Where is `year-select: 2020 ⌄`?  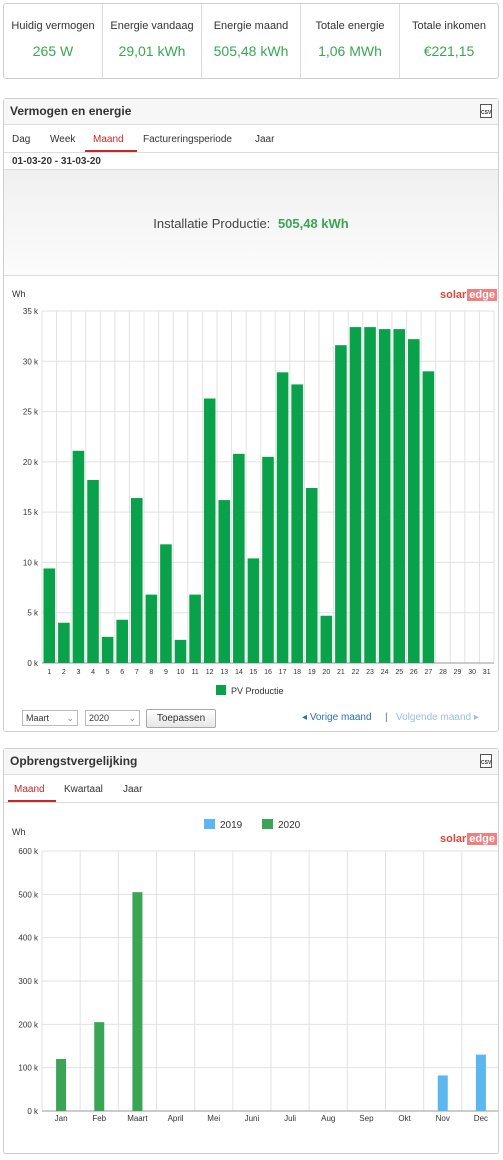
year-select: 2020 ⌄ is located at coordinates (112, 718).